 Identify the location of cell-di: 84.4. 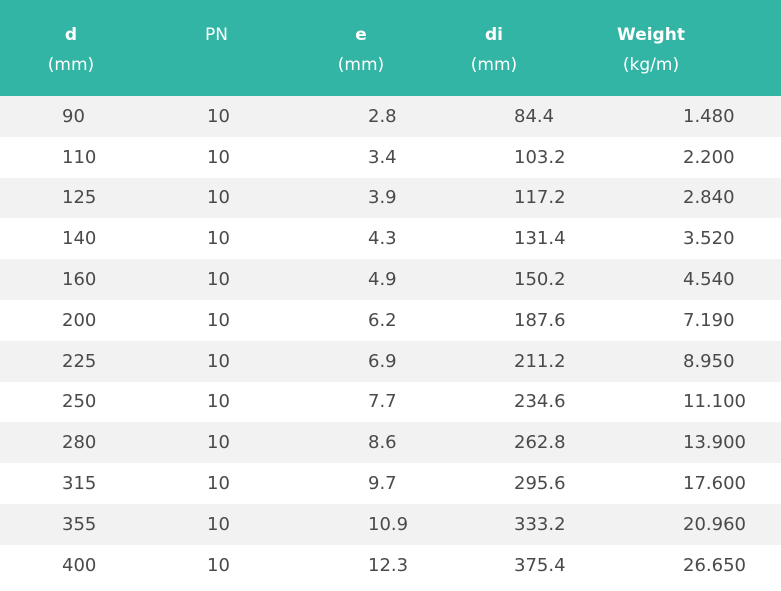
(534, 116).